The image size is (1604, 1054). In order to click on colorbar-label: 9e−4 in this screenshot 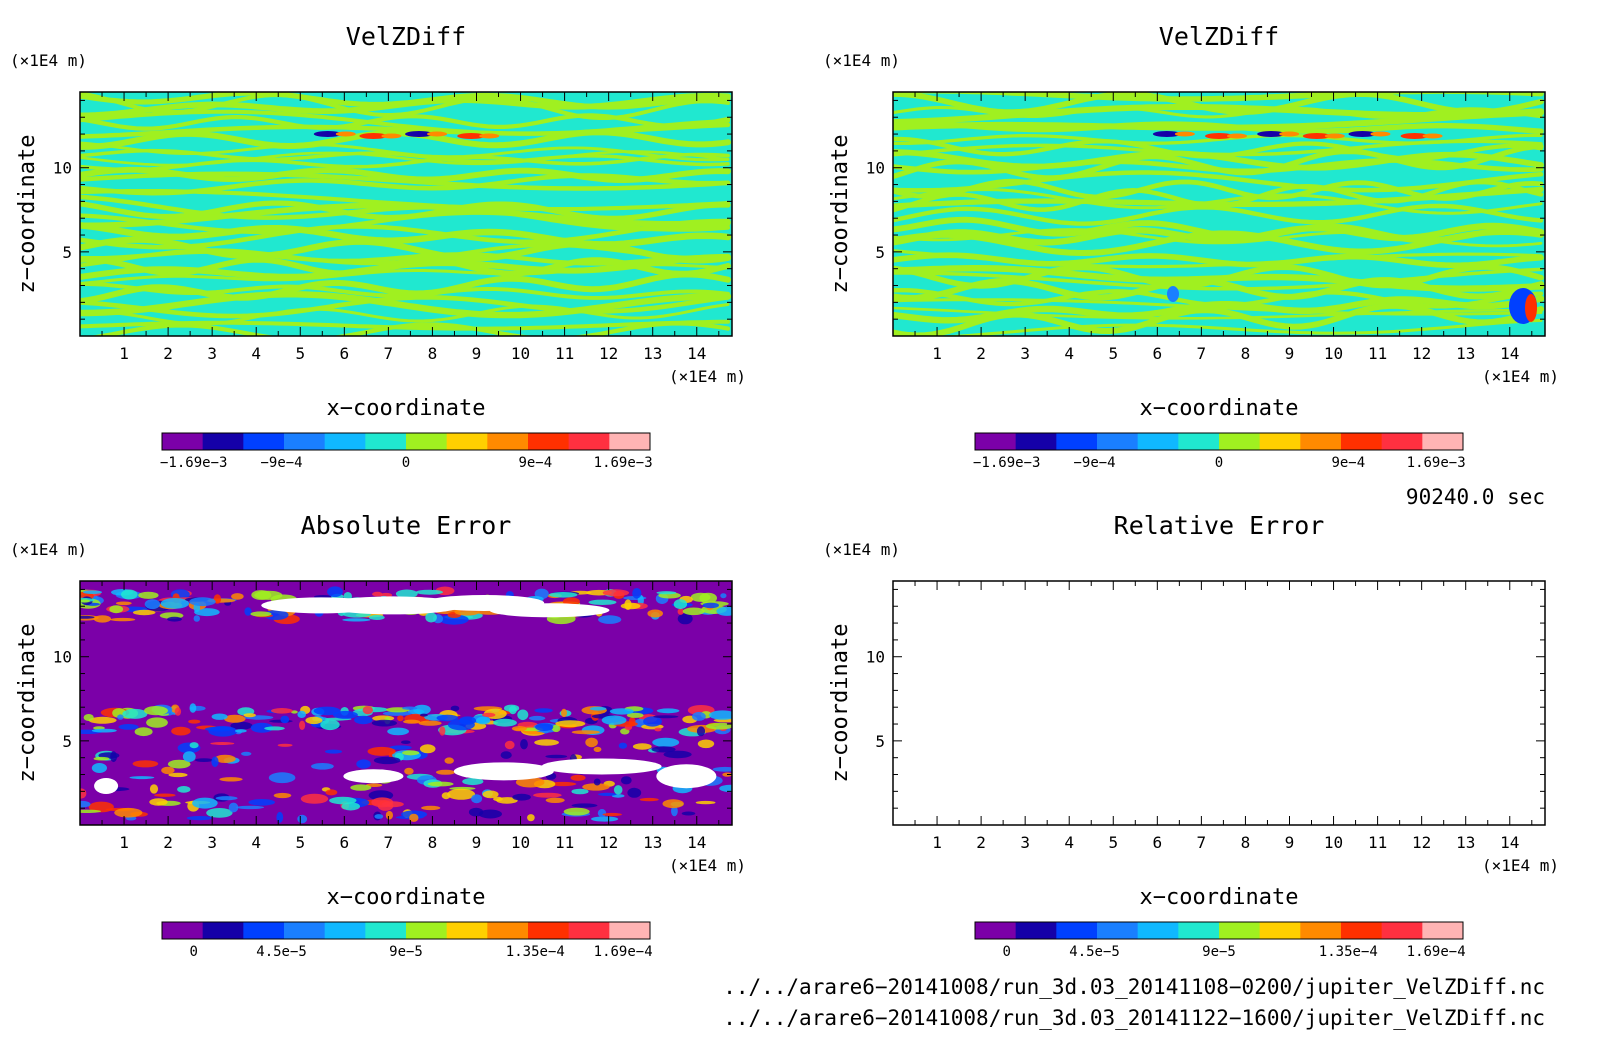, I will do `click(1348, 463)`.